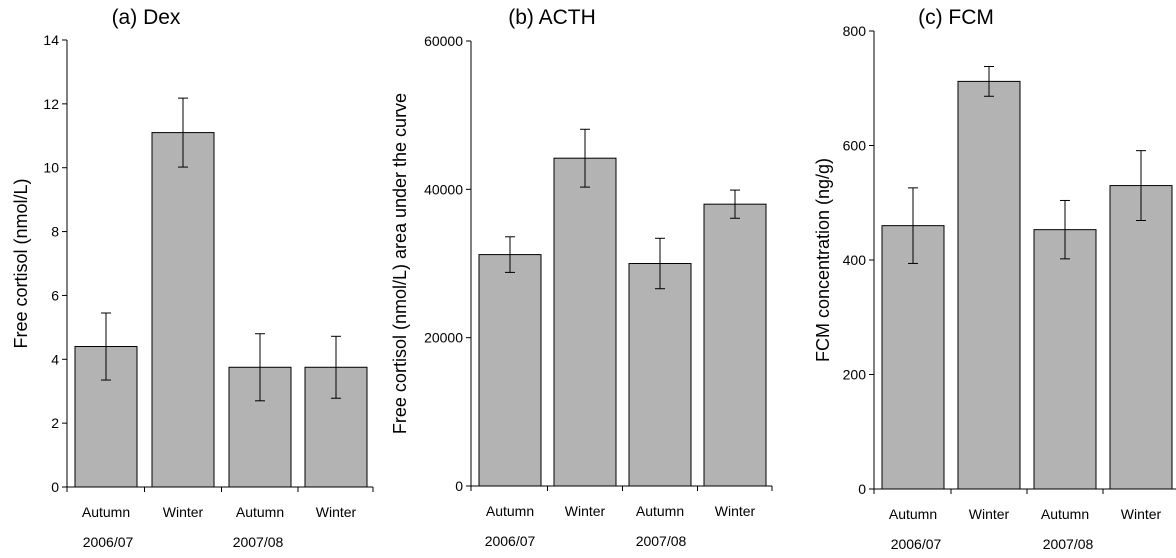  Describe the element at coordinates (55, 359) in the screenshot. I see `y-tick-label: 4` at that location.